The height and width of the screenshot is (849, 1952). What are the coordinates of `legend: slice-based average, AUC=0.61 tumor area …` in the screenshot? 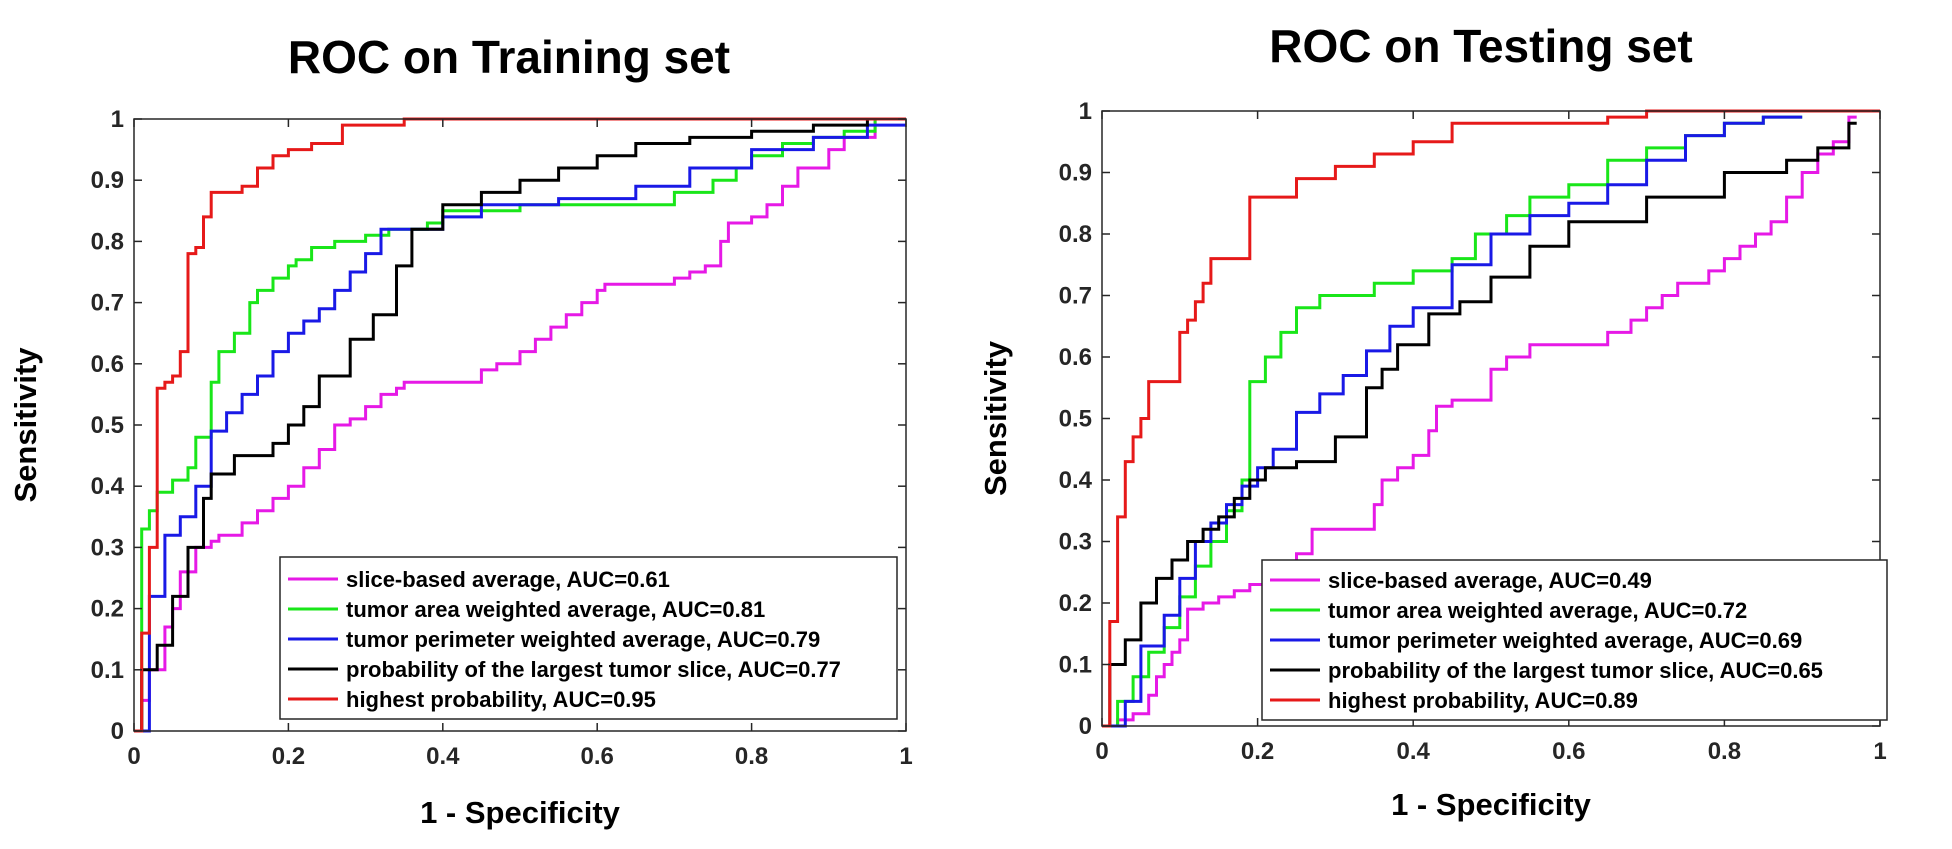 It's located at (588, 638).